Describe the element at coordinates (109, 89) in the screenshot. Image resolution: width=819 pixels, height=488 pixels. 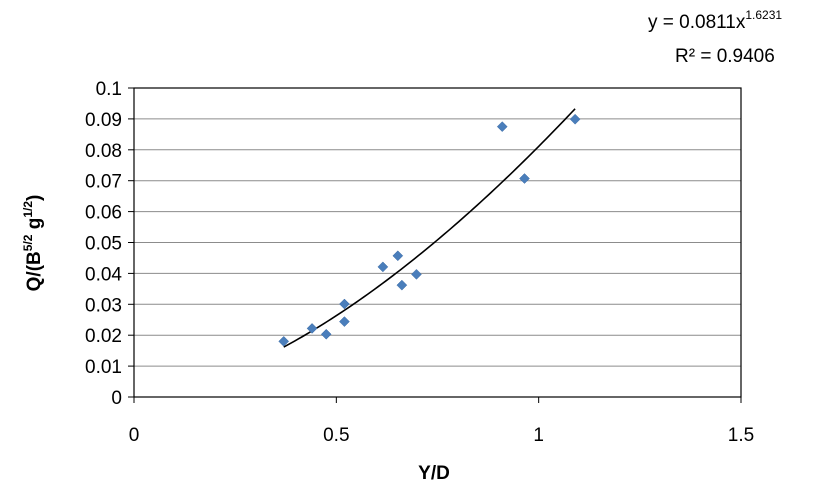
I see `y-tick-label: 0.1` at that location.